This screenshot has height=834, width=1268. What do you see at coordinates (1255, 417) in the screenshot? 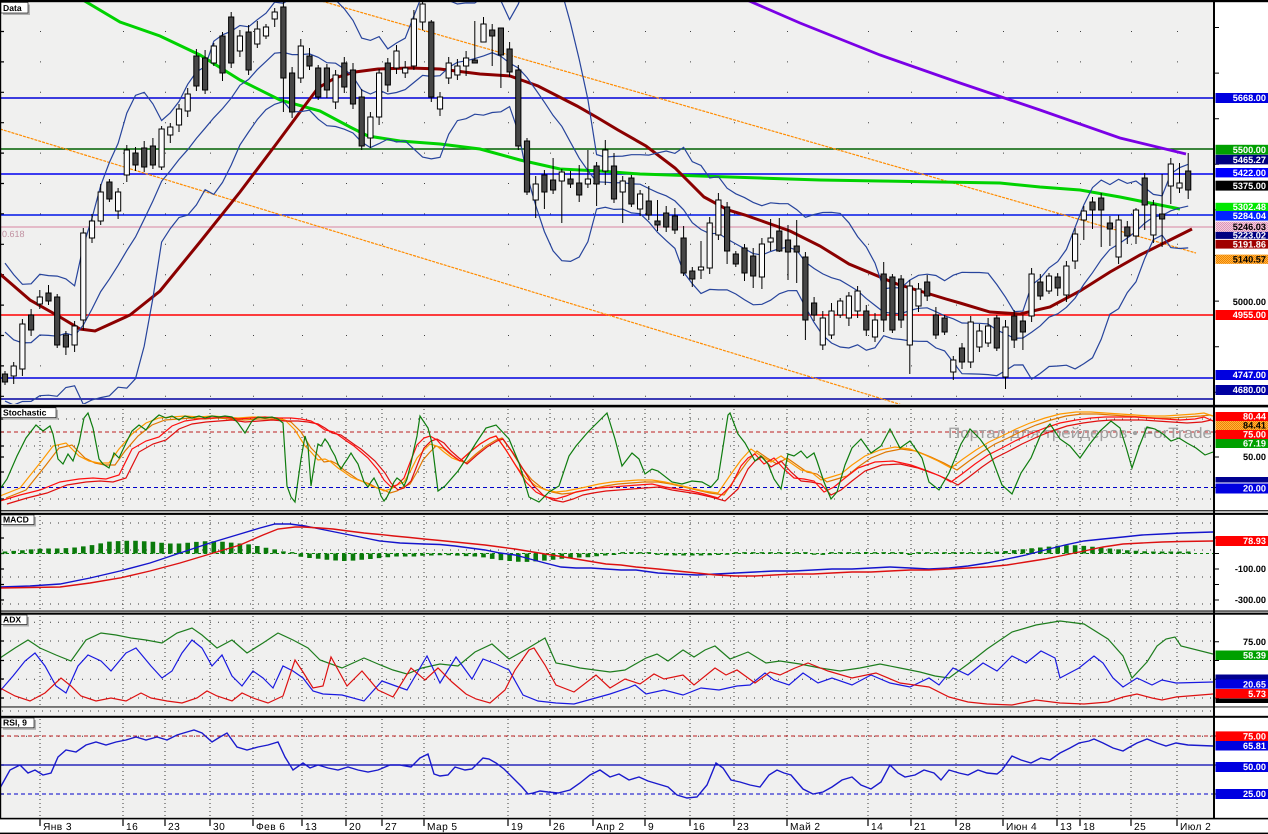
I see `svg-text: 80.44` at bounding box center [1255, 417].